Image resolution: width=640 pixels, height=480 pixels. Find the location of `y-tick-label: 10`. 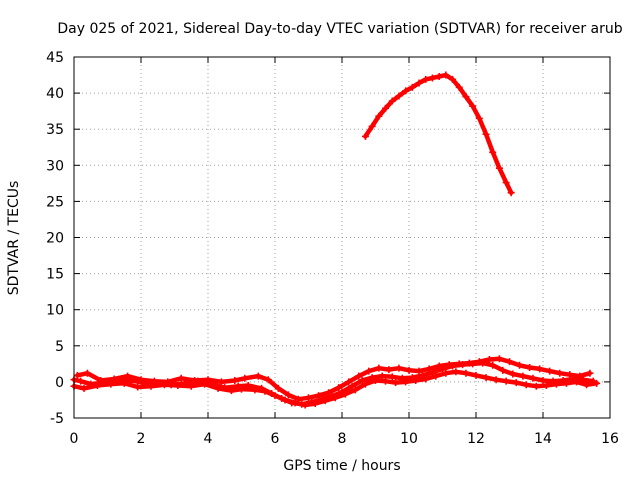

y-tick-label: 10 is located at coordinates (55, 311).